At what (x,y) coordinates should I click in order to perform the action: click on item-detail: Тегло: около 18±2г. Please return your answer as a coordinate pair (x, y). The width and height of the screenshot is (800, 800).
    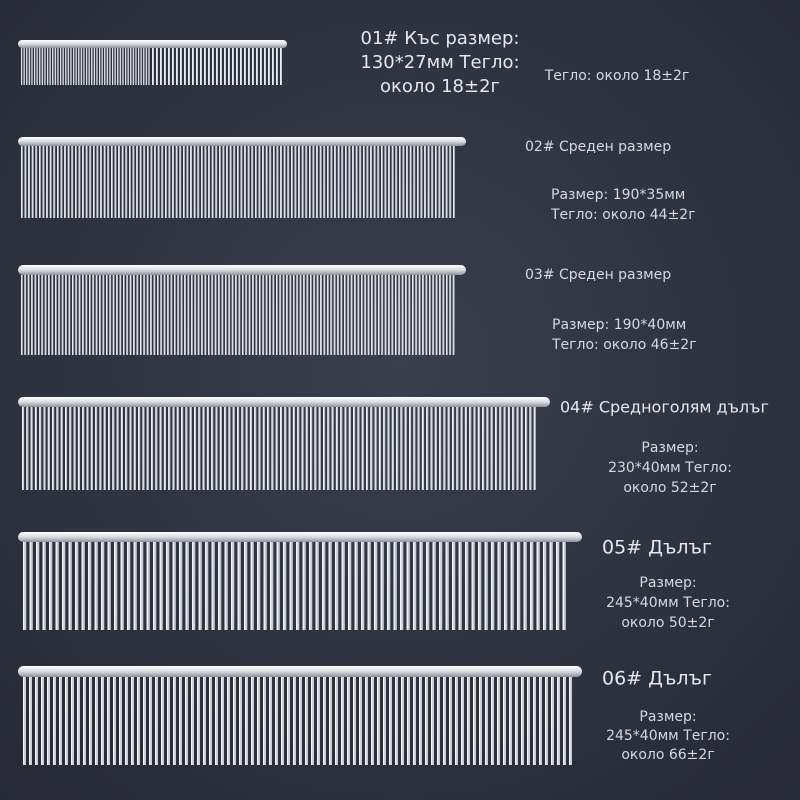
    Looking at the image, I should click on (617, 76).